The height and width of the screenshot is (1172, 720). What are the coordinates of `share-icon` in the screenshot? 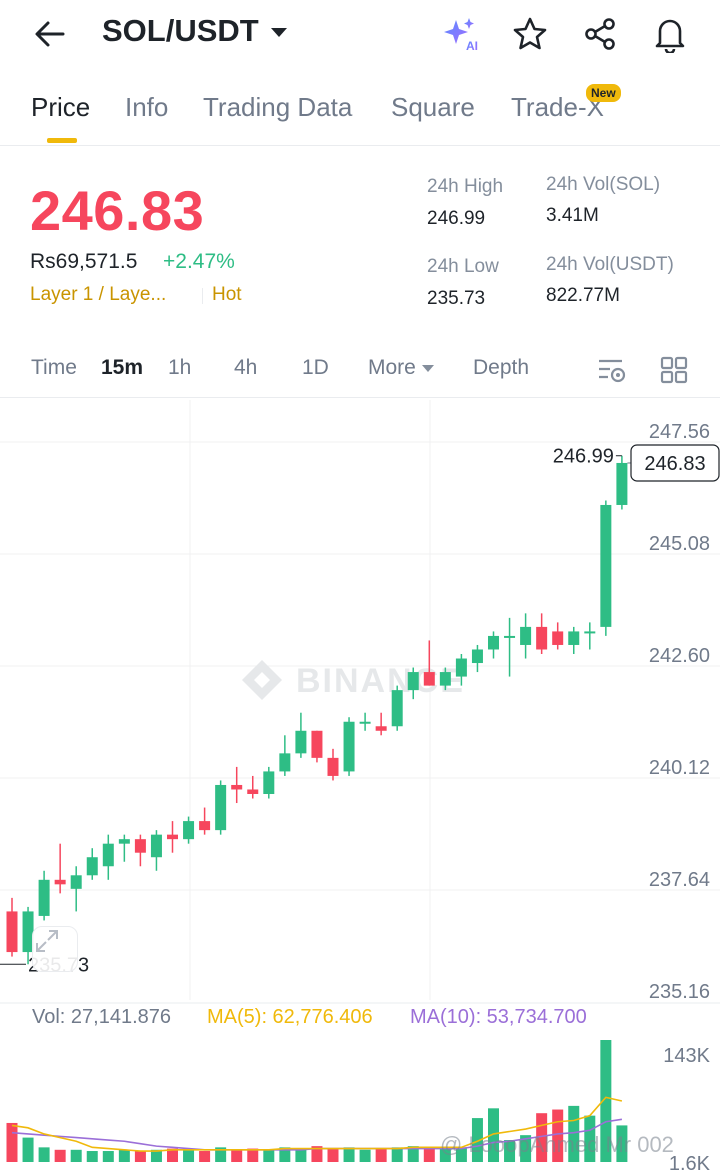 It's located at (600, 34).